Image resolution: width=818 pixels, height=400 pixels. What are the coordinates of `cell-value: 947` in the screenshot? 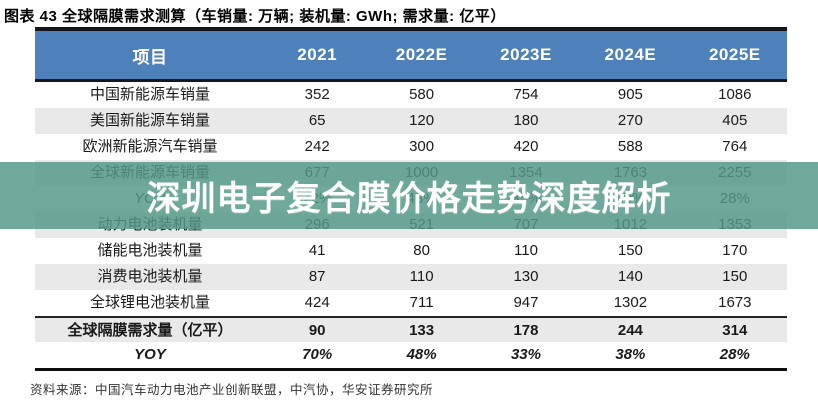 It's located at (526, 302).